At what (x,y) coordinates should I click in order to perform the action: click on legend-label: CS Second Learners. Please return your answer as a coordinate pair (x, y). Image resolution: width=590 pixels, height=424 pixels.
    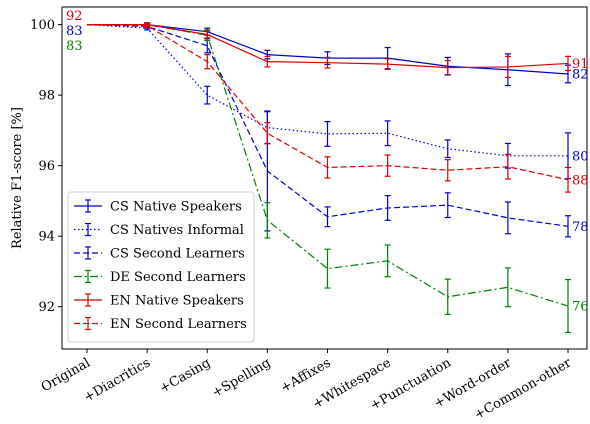
    Looking at the image, I should click on (177, 254).